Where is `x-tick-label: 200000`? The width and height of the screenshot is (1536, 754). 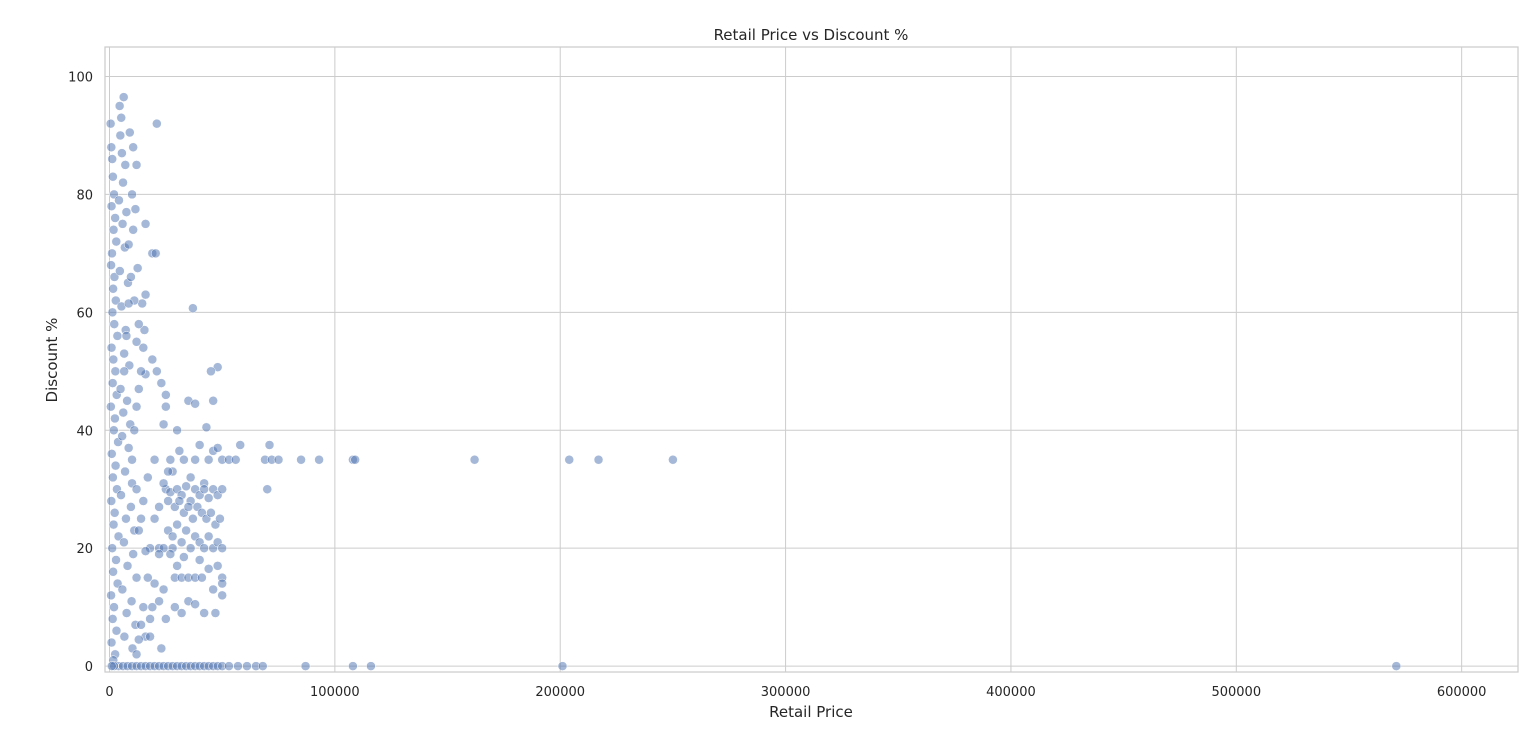 x-tick-label: 200000 is located at coordinates (560, 692).